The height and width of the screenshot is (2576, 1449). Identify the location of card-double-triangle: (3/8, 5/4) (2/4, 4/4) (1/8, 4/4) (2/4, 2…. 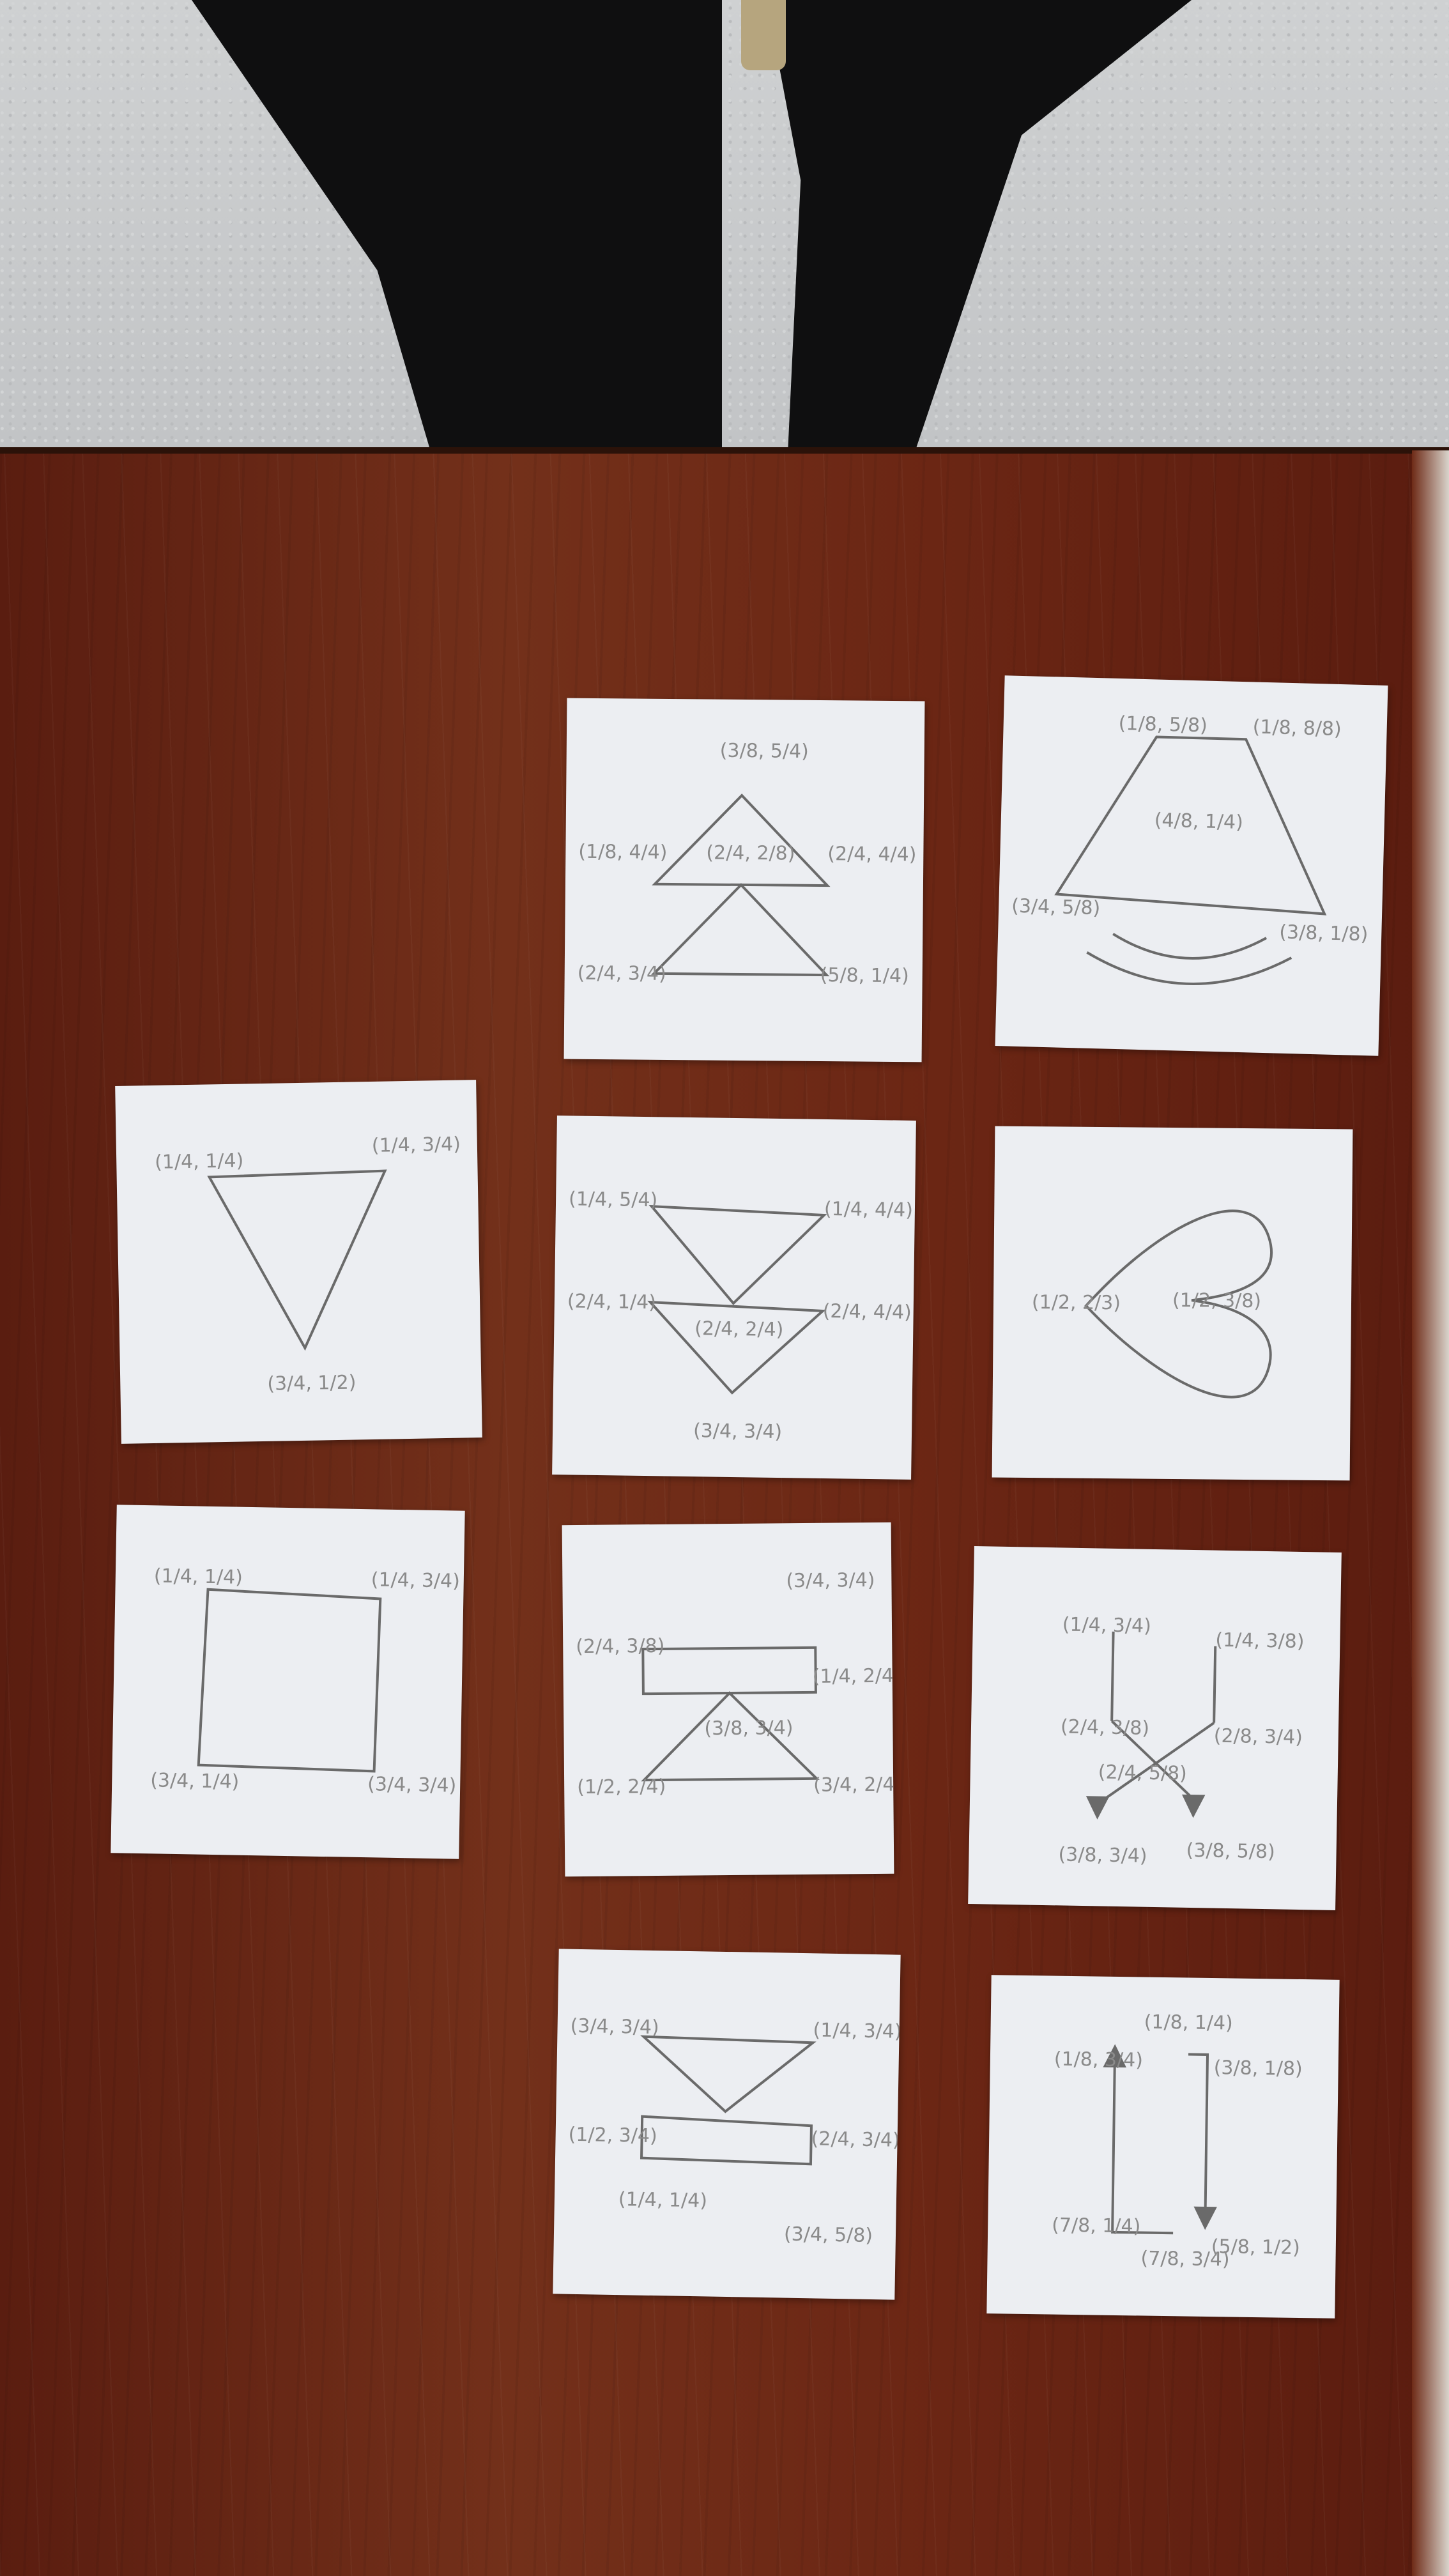
(744, 880).